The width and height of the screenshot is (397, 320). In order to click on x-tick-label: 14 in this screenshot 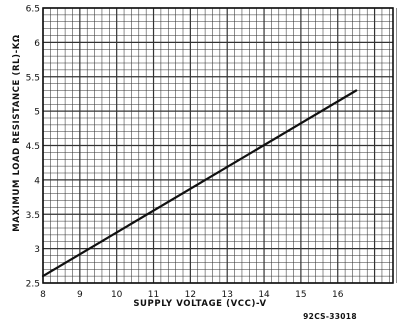, I will do `click(264, 295)`.